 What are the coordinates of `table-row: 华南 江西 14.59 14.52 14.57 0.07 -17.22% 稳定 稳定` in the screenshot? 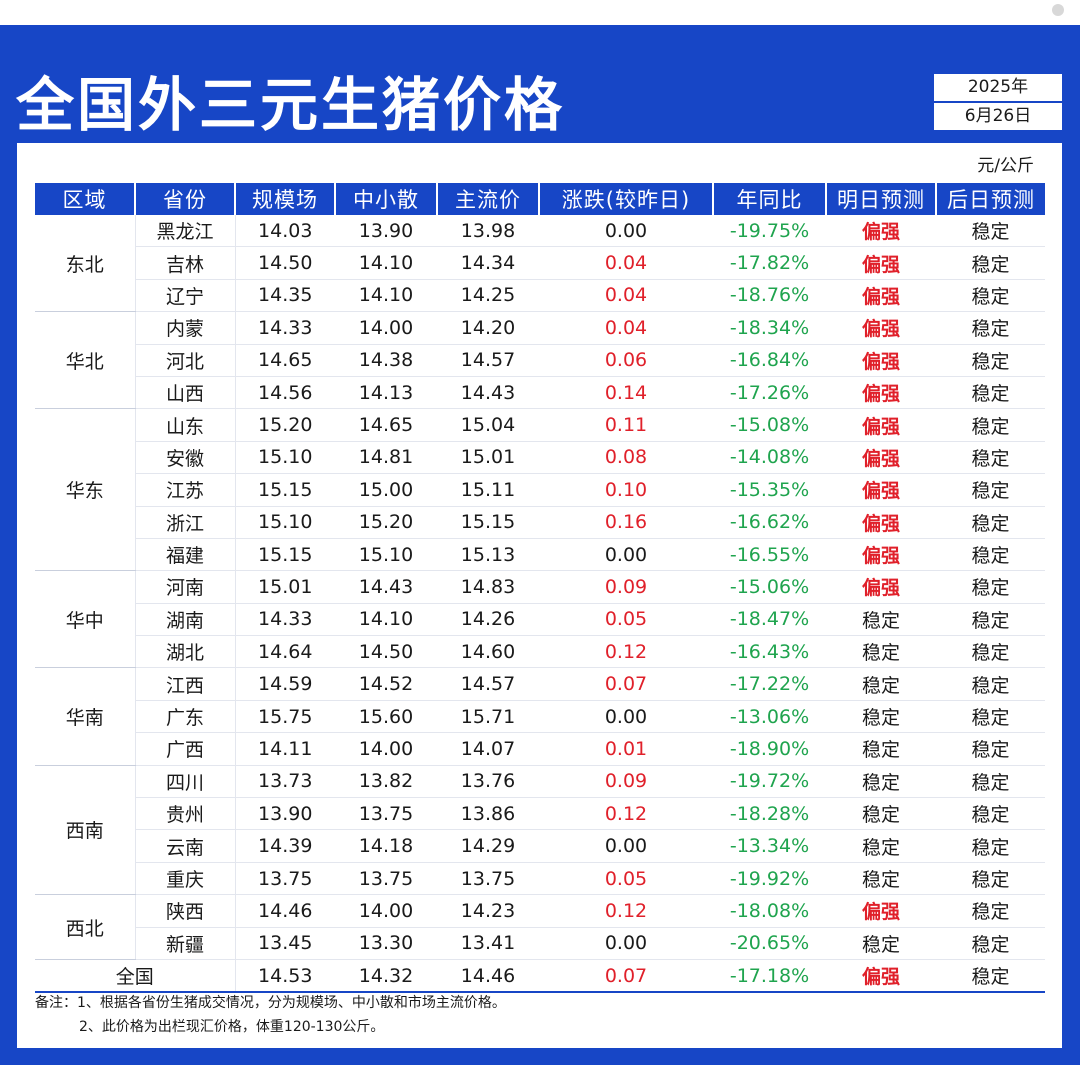 It's located at (540, 716).